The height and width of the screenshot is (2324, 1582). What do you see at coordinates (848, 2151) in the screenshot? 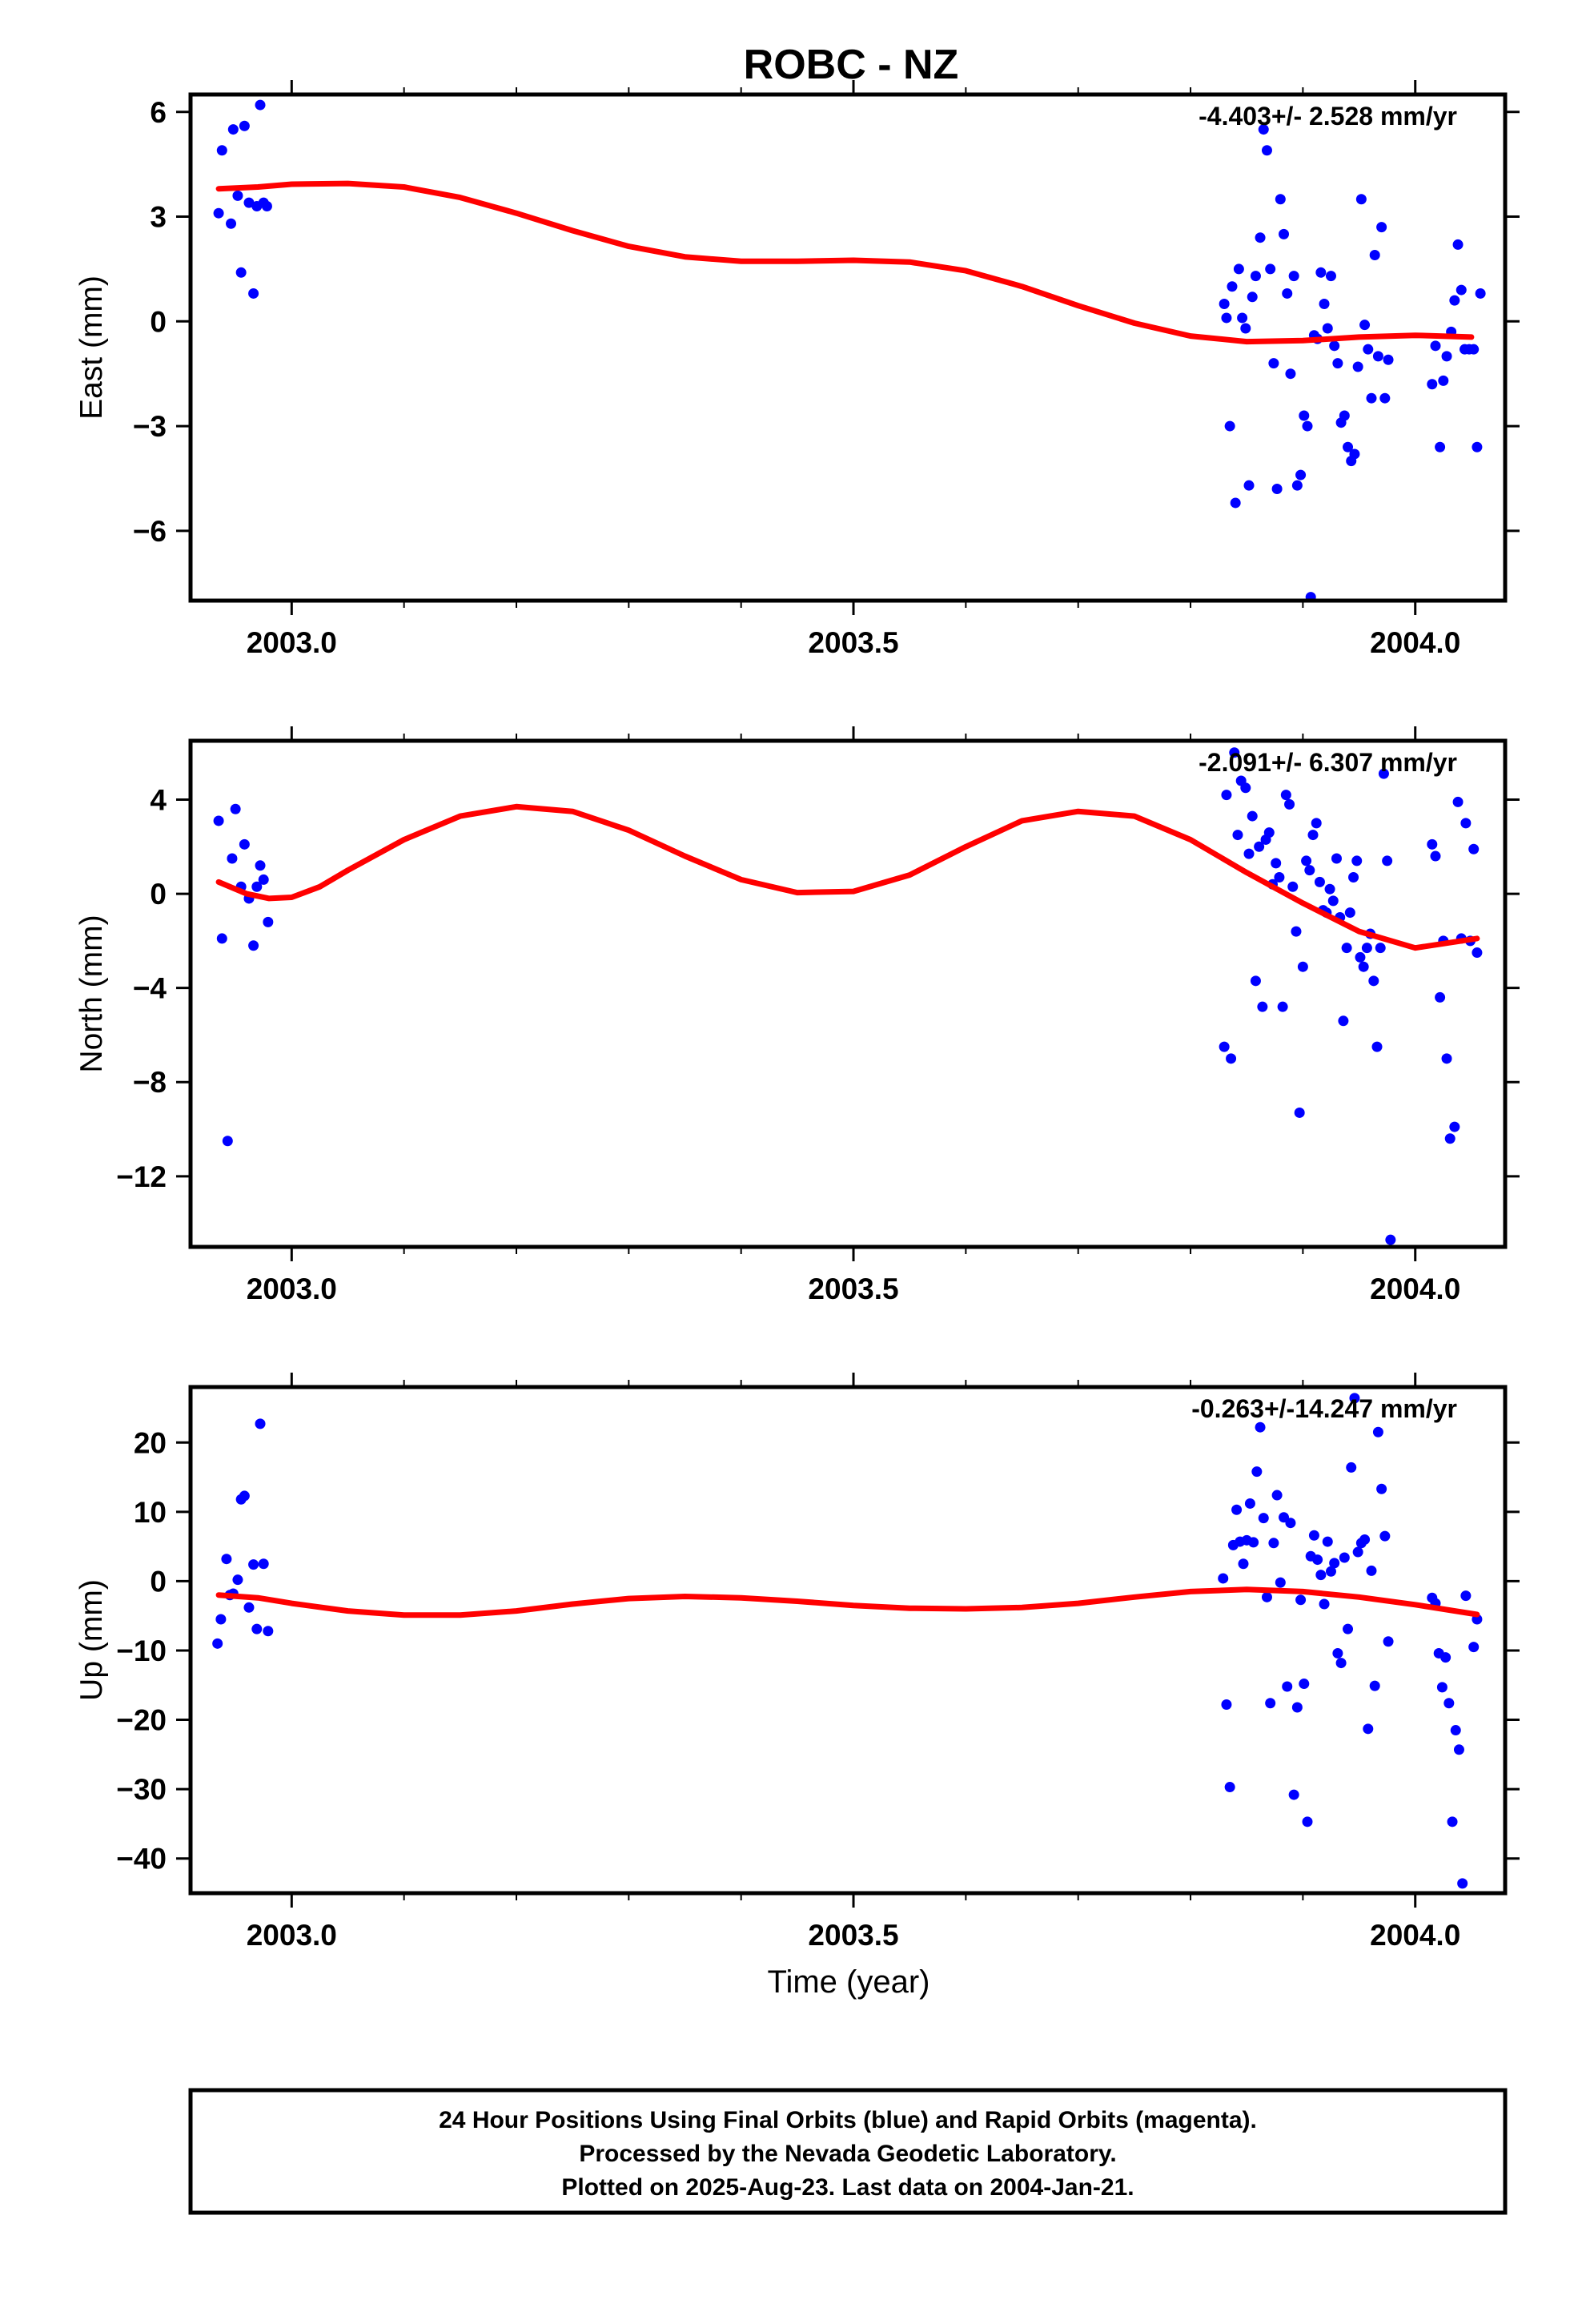
I see `caption-box` at bounding box center [848, 2151].